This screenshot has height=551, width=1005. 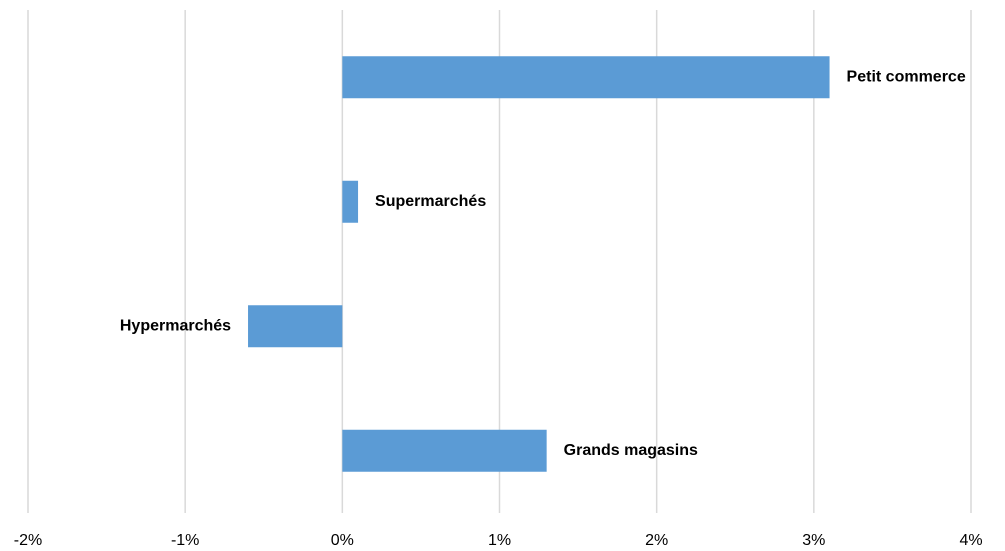 I want to click on x-tick-label: 0%, so click(x=342, y=540).